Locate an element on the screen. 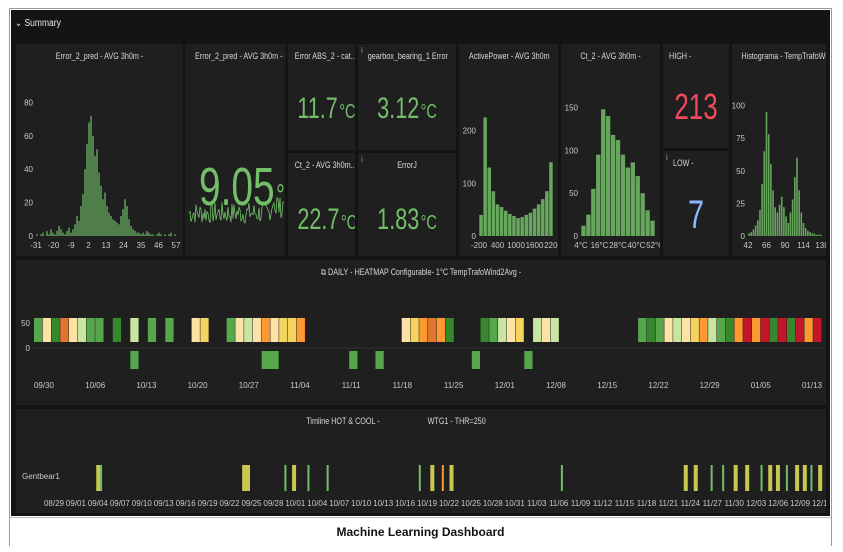 This screenshot has width=843, height=552. x-tick-label: 52°C is located at coordinates (653, 245).